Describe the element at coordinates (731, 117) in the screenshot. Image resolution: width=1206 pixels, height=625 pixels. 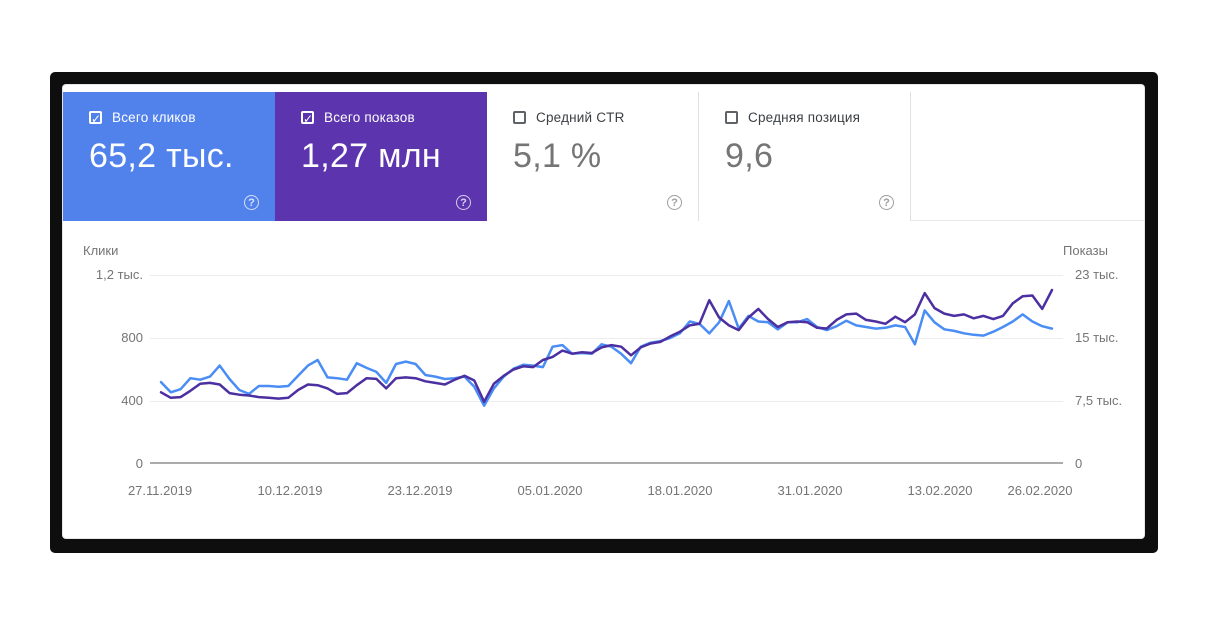
I see `checkbox-average-position` at that location.